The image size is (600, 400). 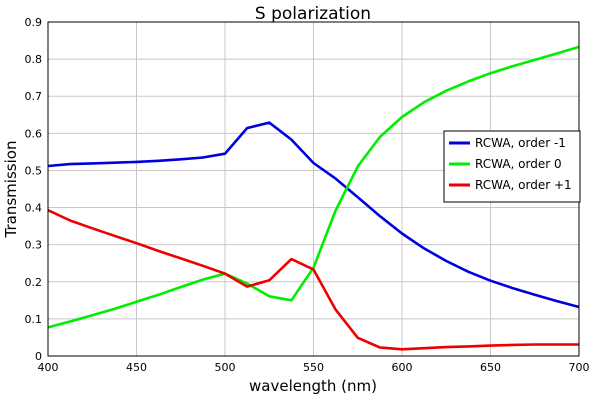 I want to click on y-tick-label: 0.4, so click(x=34, y=208).